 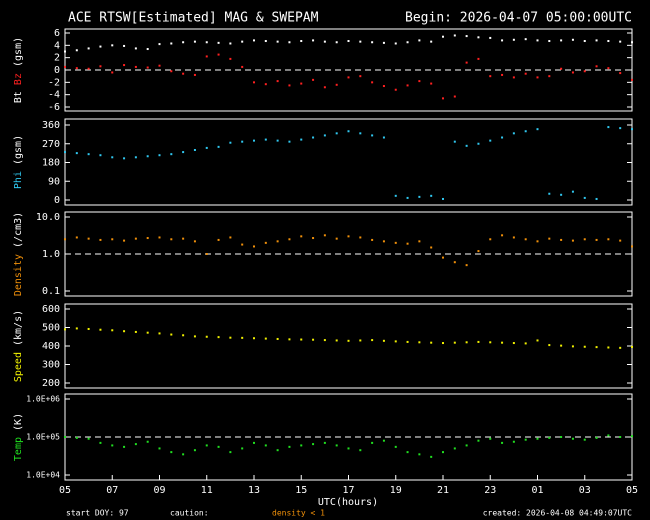 I want to click on y-tick-label: 6, so click(x=57, y=33).